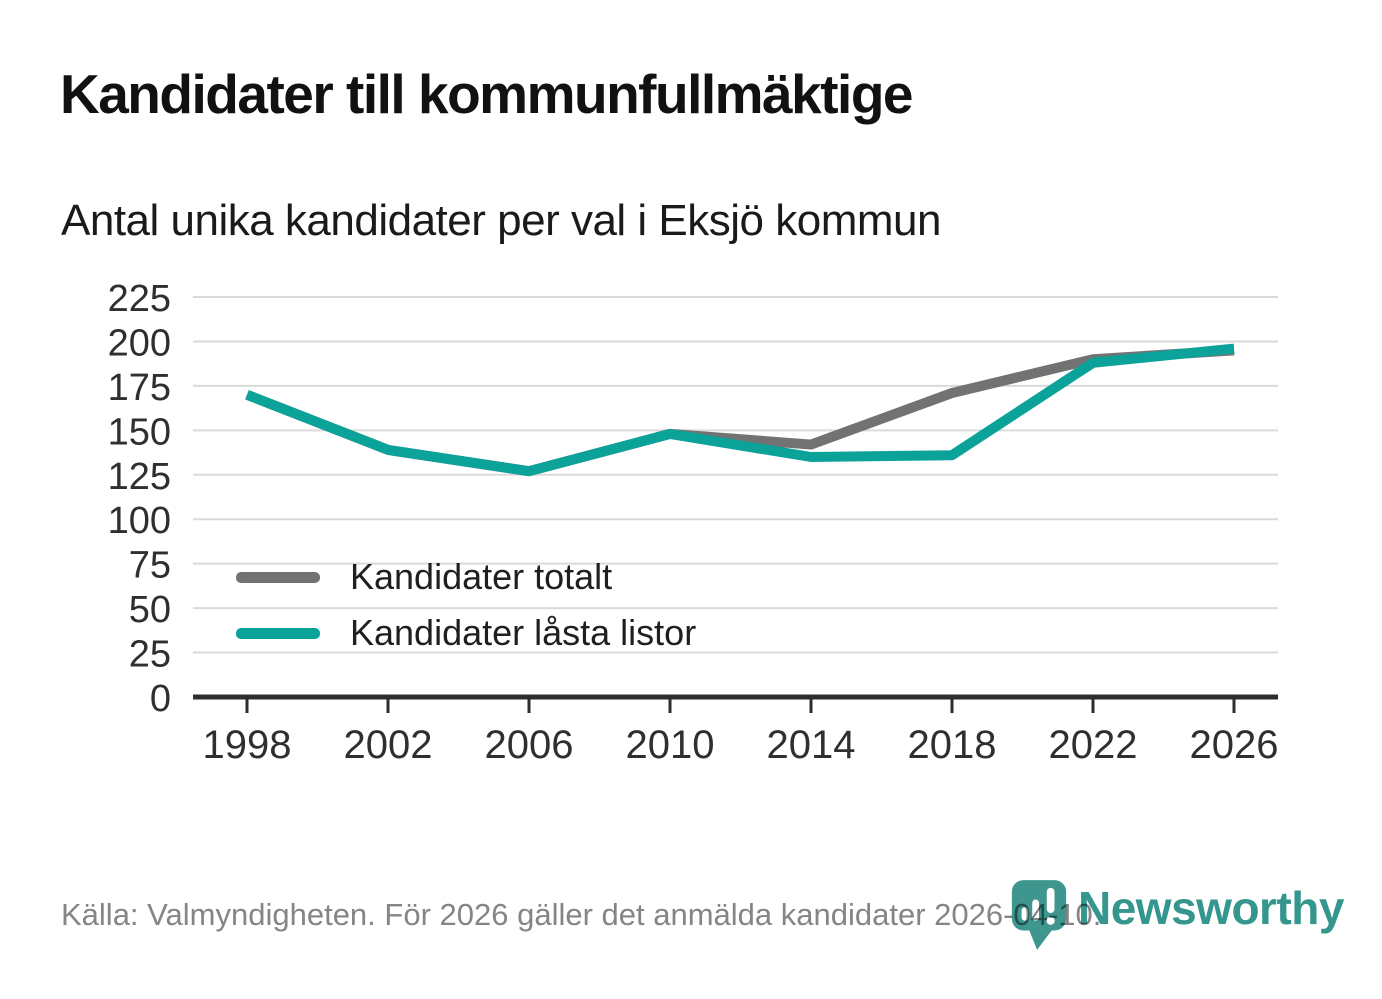 This screenshot has width=1382, height=999. Describe the element at coordinates (139, 477) in the screenshot. I see `y-axis-tick-label: 125` at that location.